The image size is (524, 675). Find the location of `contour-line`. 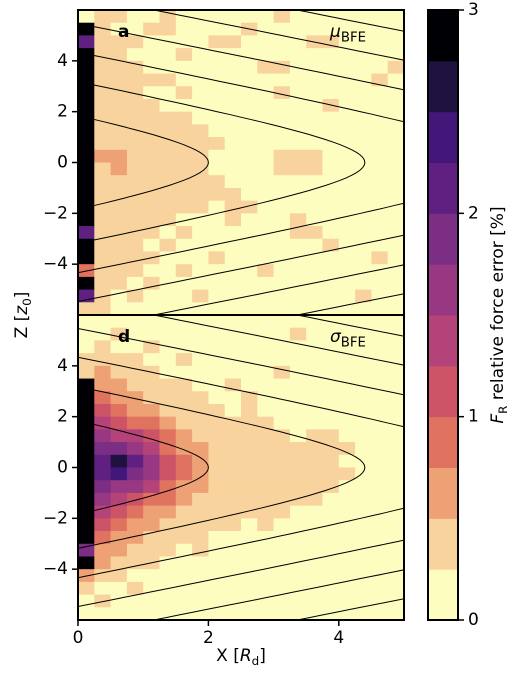

contour-line is located at coordinates (143, 162).